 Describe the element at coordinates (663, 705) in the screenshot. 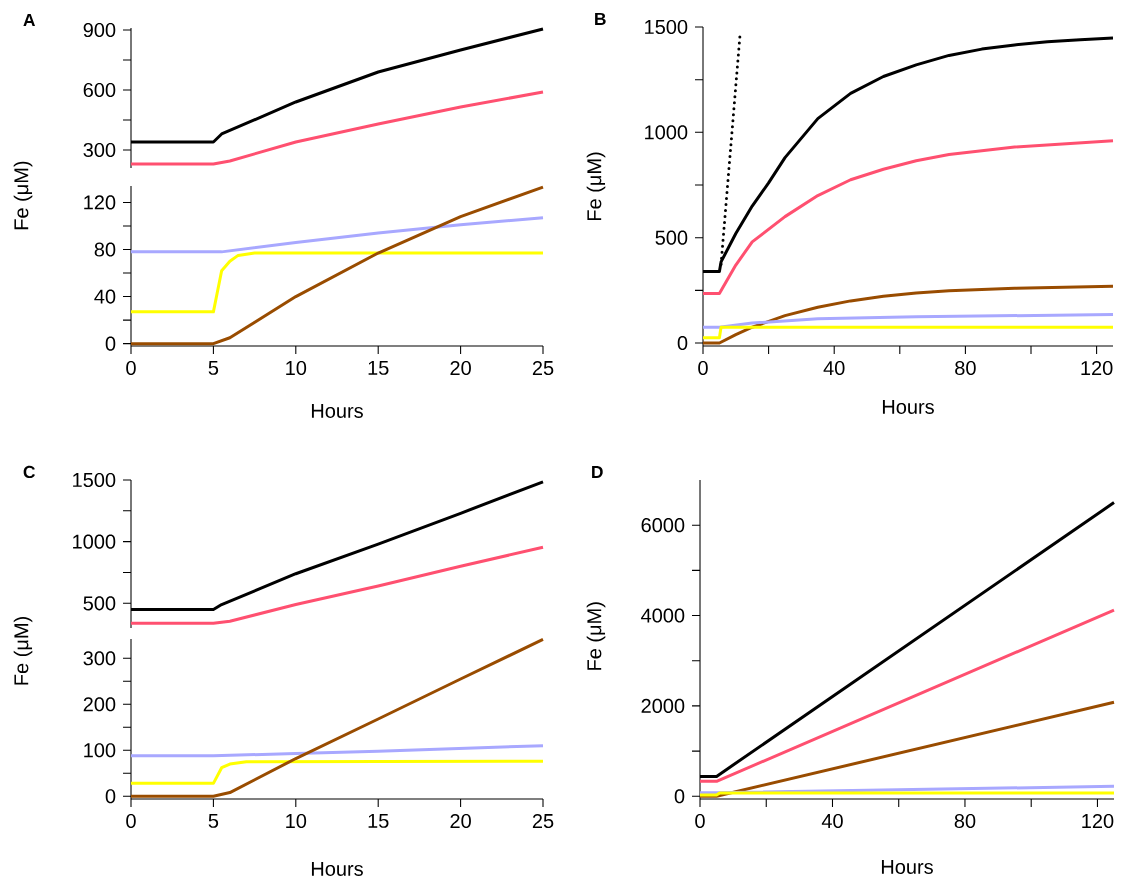

I see `y-tick-label: 2000` at that location.